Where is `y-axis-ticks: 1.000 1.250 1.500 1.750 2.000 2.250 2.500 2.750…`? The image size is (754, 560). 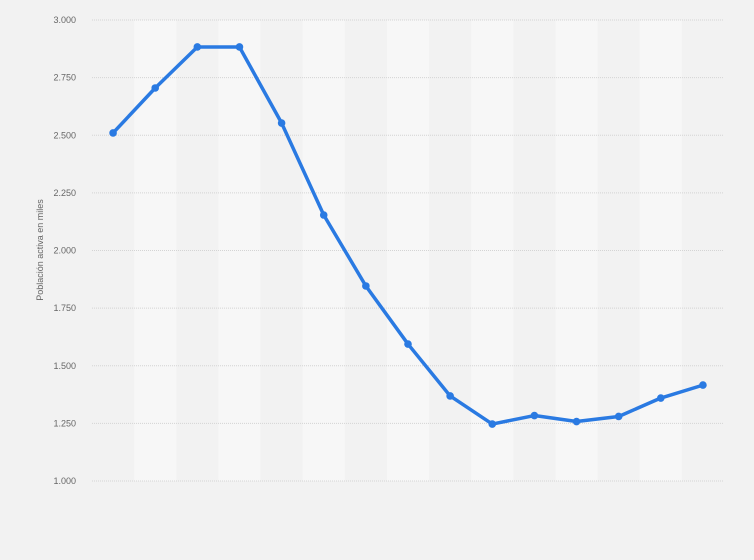 y-axis-ticks: 1.000 1.250 1.500 1.750 2.000 2.250 2.500 2.750… is located at coordinates (64, 250).